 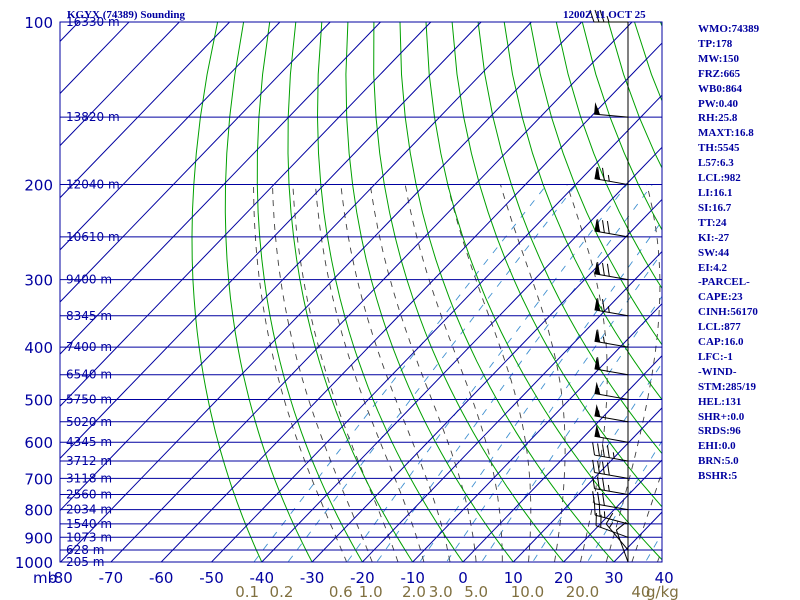 I want to click on height-label: 3712 m, so click(x=89, y=461).